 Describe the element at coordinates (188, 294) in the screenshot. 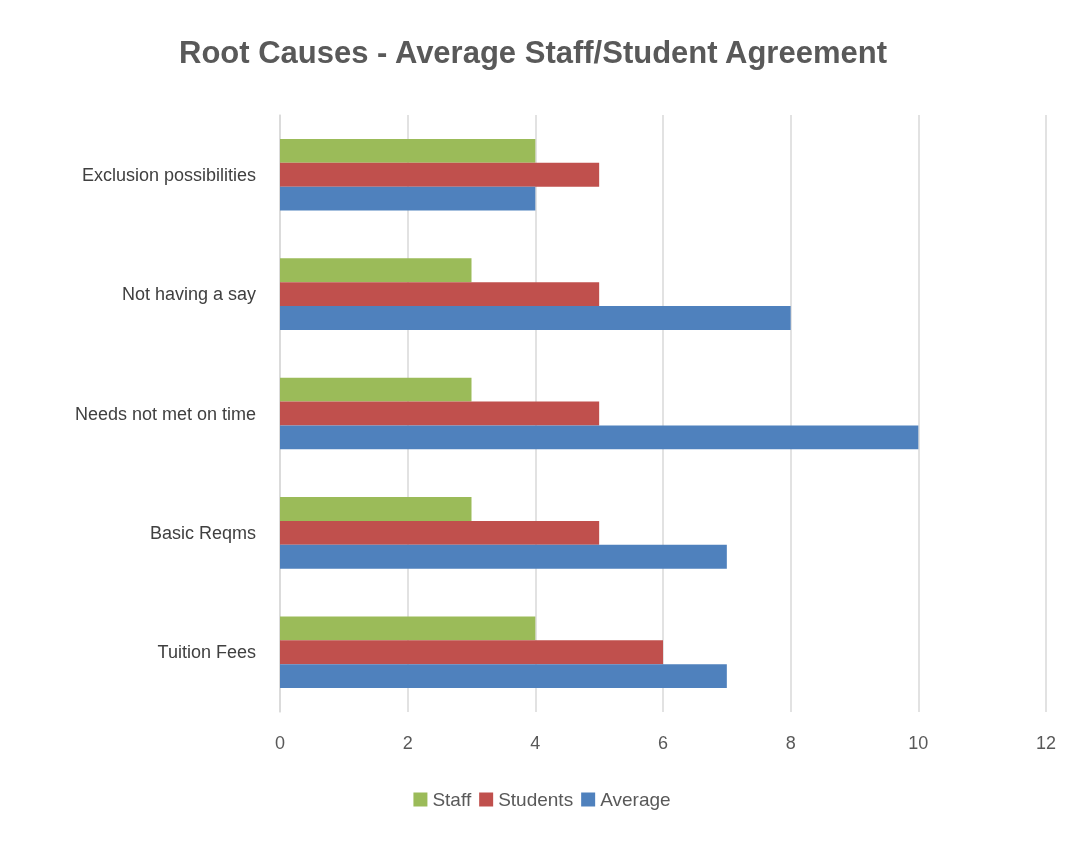

I see `y-tick-label: Not having a say` at that location.